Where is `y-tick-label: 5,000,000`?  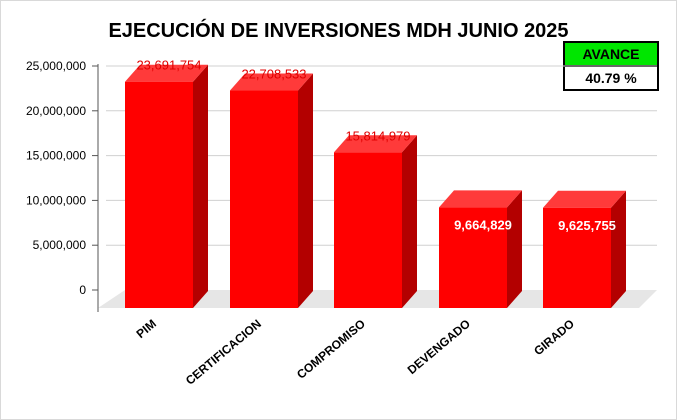 y-tick-label: 5,000,000 is located at coordinates (60, 245).